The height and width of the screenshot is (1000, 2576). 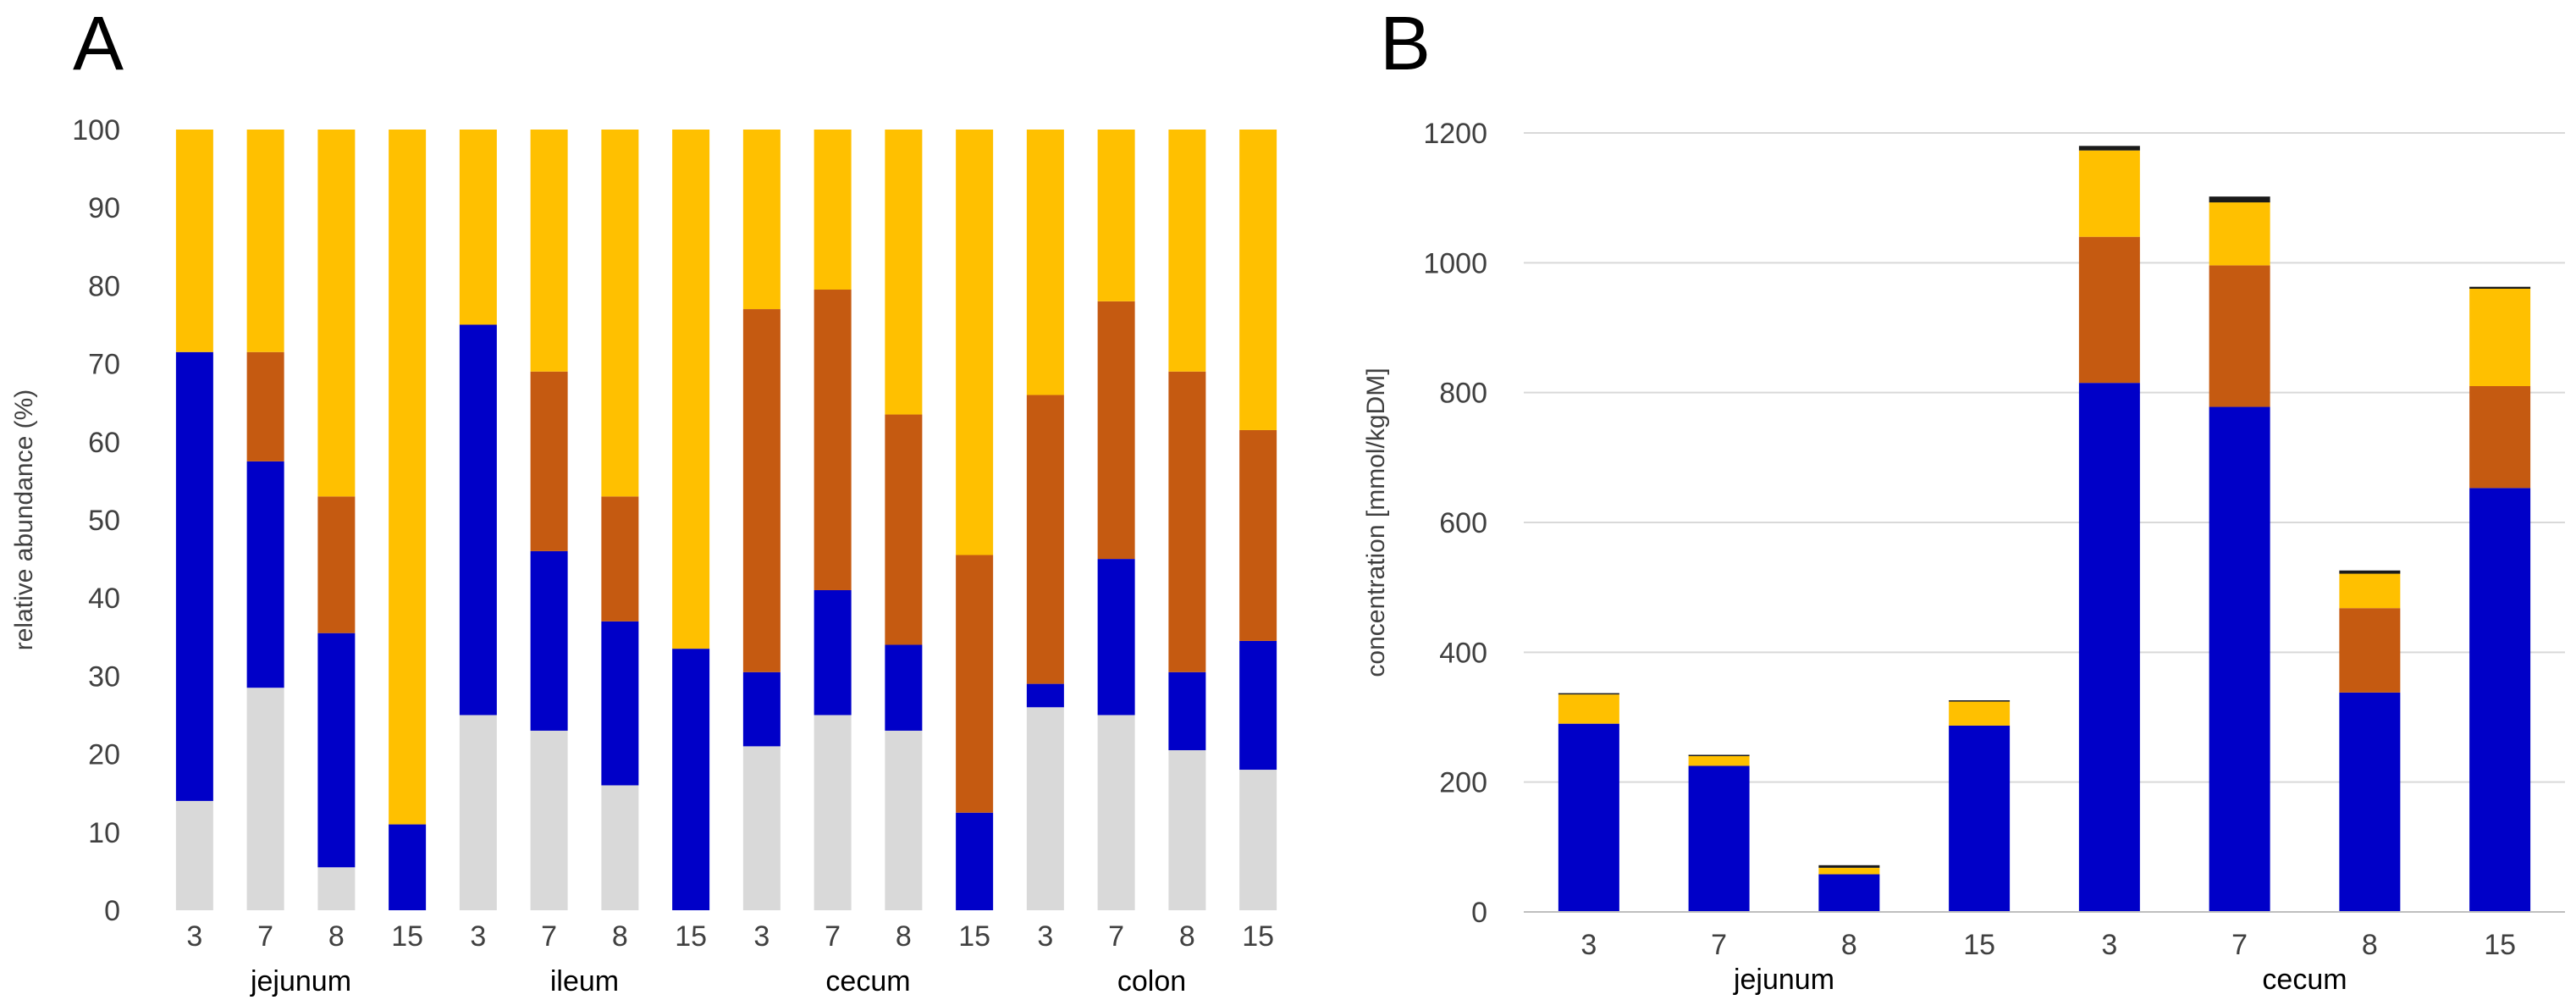 What do you see at coordinates (1463, 653) in the screenshot?
I see `b-y-tick-label: 400` at bounding box center [1463, 653].